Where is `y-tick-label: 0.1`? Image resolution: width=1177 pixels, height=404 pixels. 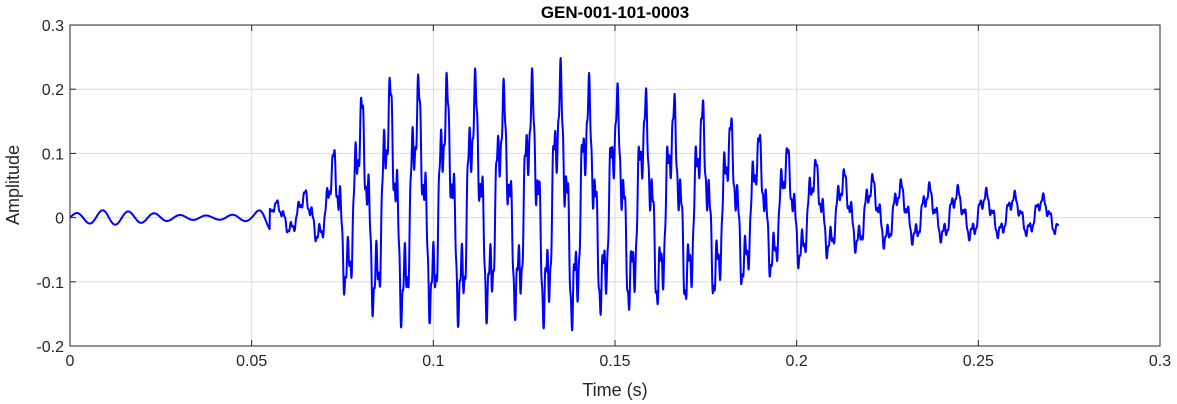
y-tick-label: 0.1 is located at coordinates (53, 154).